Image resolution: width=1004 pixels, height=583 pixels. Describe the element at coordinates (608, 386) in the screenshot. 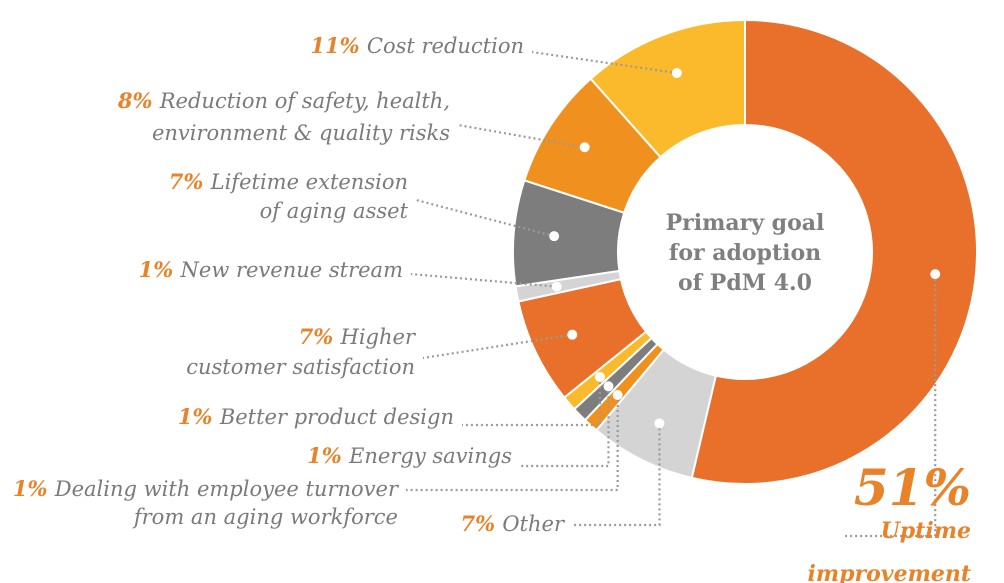

I see `leader-dot-energy-savings` at that location.